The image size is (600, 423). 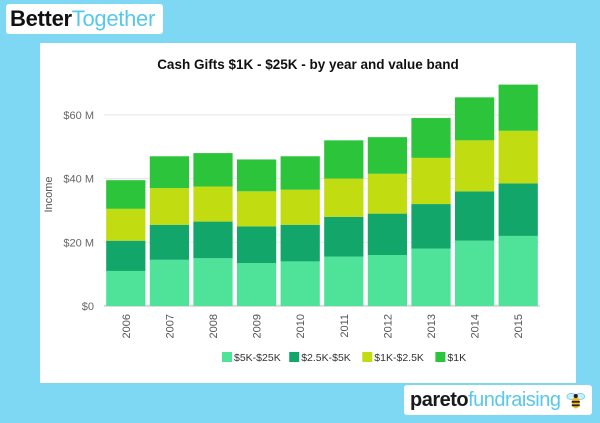 I want to click on y-tick-label: $60 M, so click(x=78, y=116).